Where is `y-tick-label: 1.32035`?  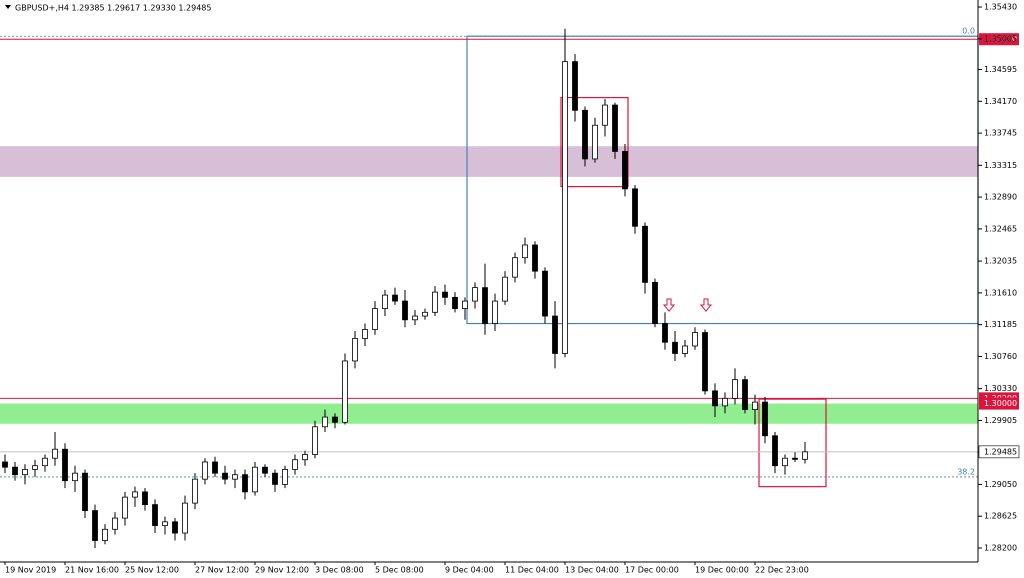
y-tick-label: 1.32035 is located at coordinates (1000, 261).